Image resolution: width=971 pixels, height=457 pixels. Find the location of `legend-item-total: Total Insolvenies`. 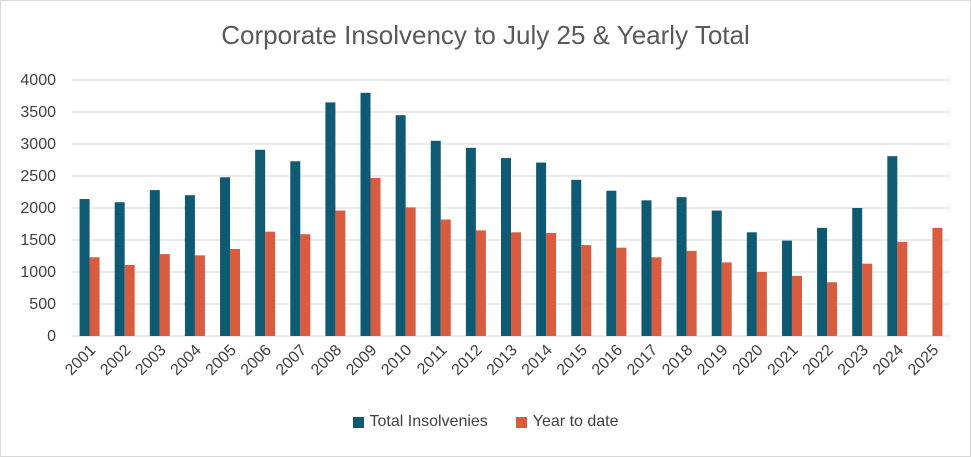

legend-item-total: Total Insolvenies is located at coordinates (420, 422).